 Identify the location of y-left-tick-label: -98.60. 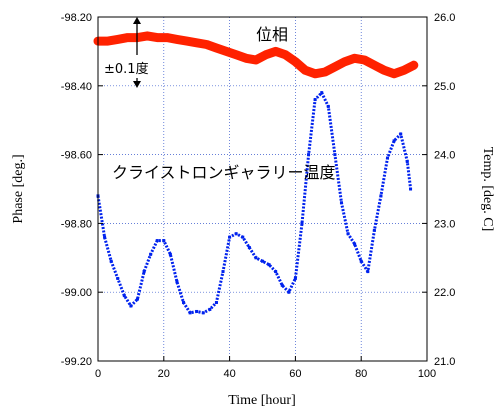
(76, 156).